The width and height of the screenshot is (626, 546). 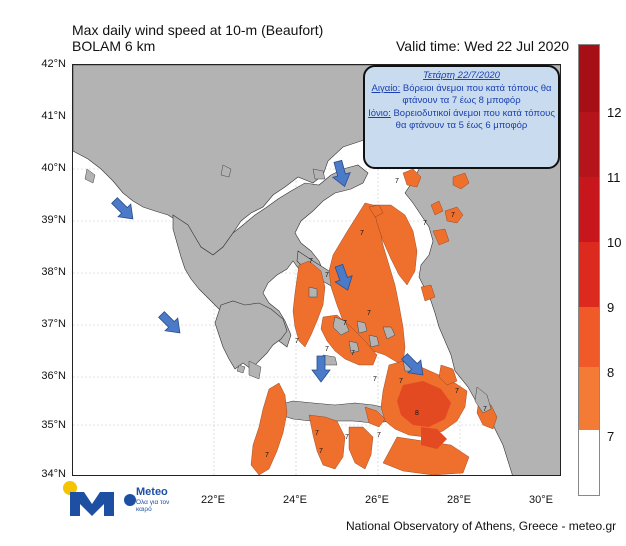 I want to click on colorbar-label-10: 10, so click(x=614, y=242).